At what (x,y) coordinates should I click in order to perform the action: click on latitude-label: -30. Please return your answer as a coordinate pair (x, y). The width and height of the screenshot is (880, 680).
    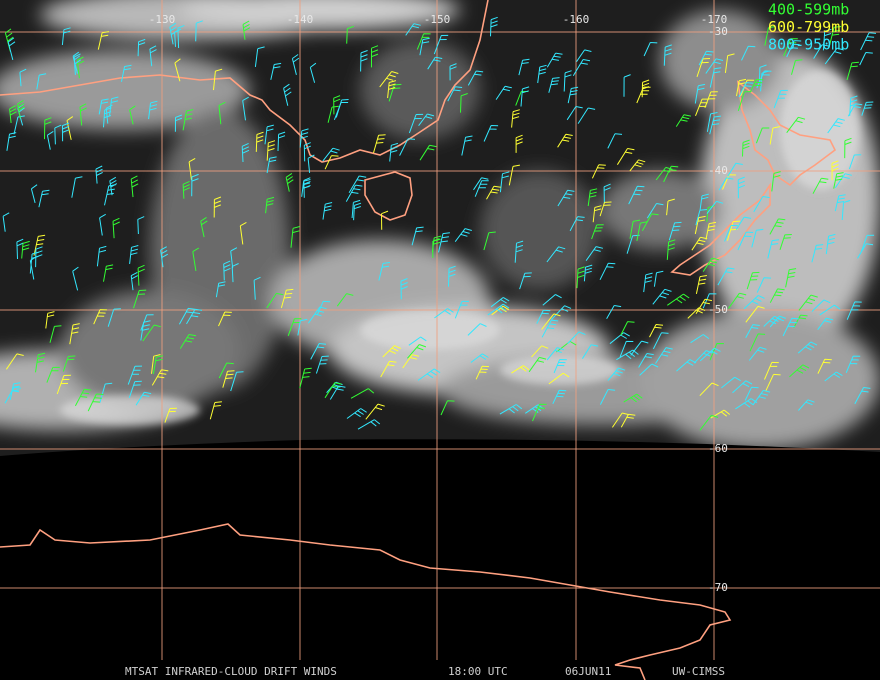
    Looking at the image, I should click on (718, 31).